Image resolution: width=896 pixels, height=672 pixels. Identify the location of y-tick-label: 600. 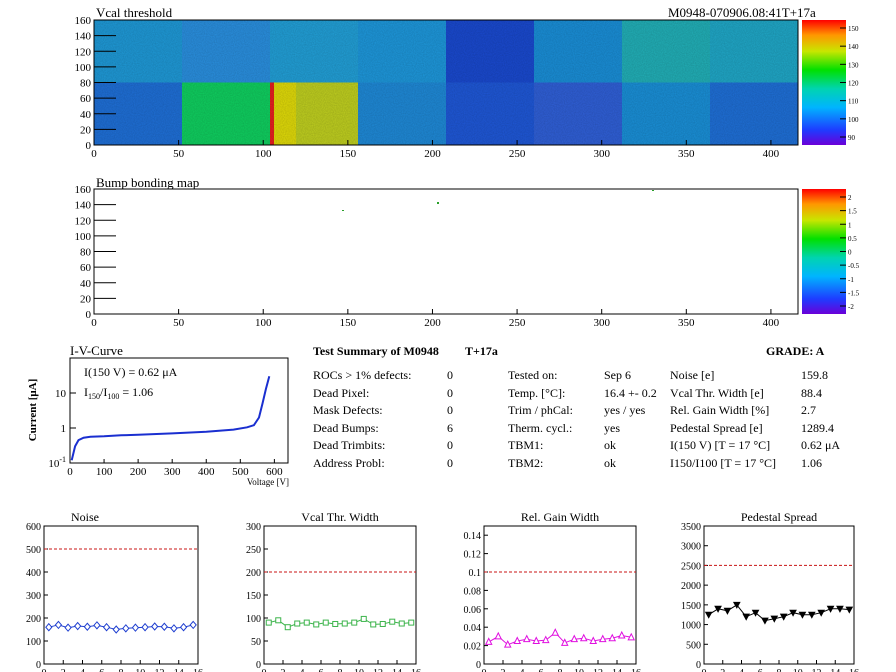
(33, 527).